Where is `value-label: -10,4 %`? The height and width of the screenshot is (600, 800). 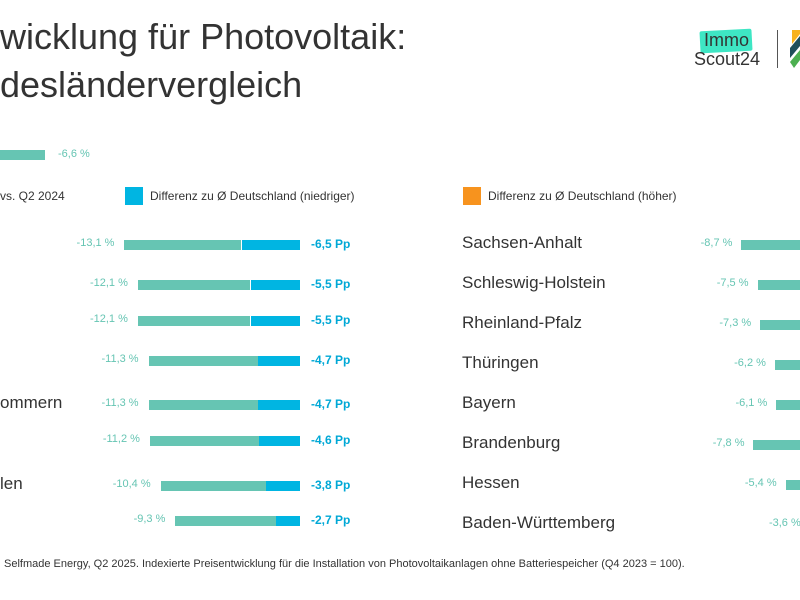 value-label: -10,4 % is located at coordinates (131, 484).